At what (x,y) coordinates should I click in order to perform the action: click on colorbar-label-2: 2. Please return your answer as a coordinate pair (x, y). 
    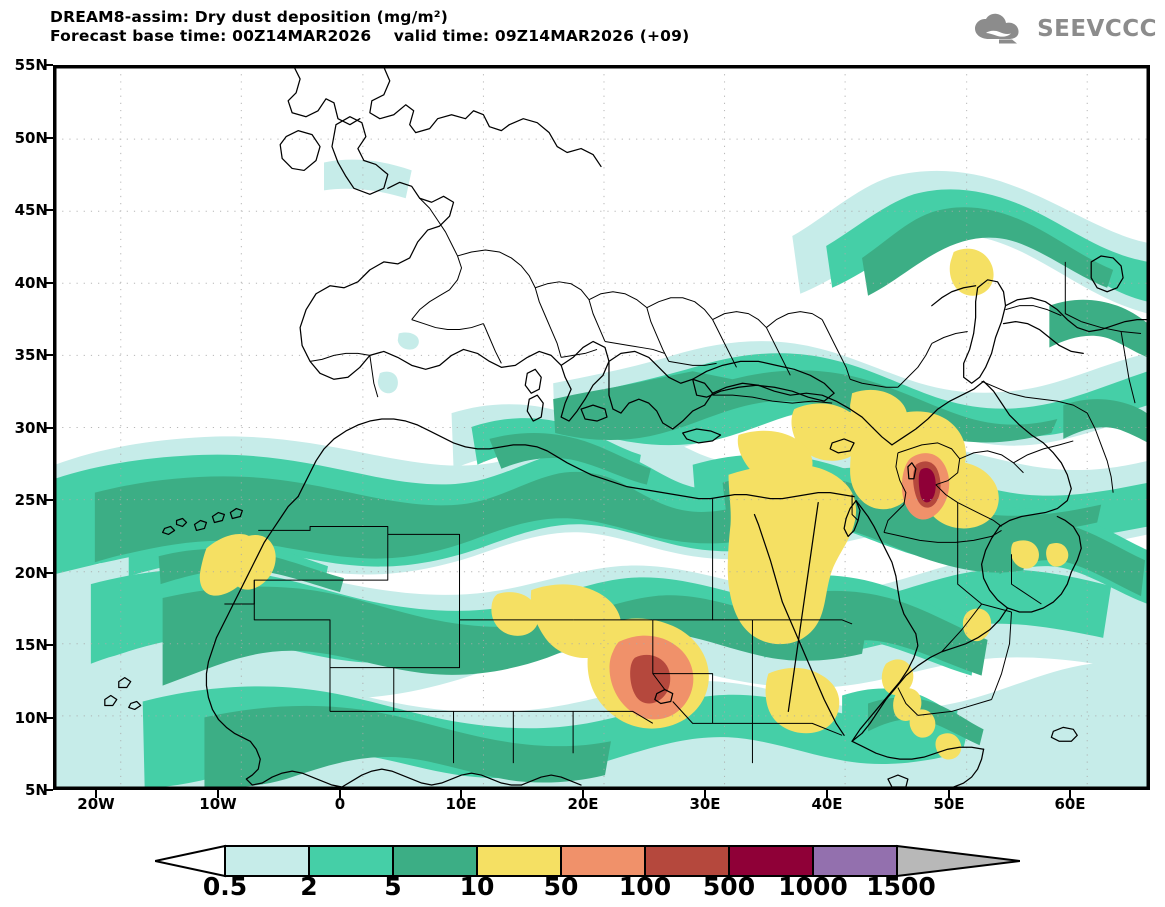
    Looking at the image, I should click on (309, 886).